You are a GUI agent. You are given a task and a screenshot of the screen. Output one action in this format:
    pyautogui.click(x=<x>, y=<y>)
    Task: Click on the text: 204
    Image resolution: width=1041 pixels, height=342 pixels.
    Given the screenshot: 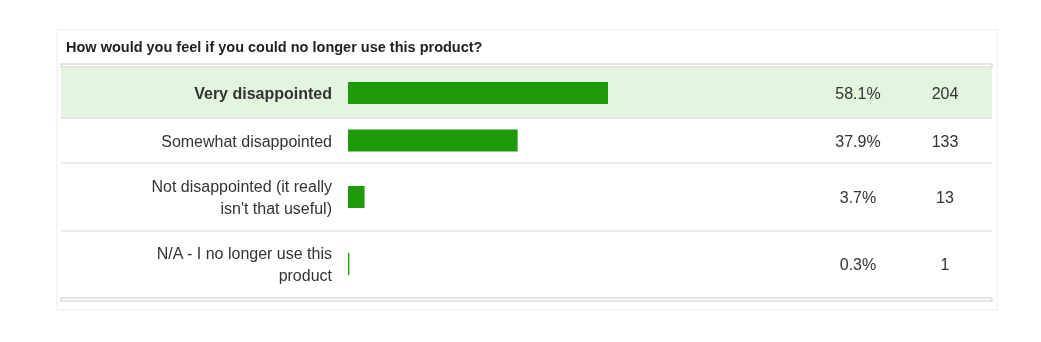 What is the action you would take?
    pyautogui.click(x=945, y=93)
    